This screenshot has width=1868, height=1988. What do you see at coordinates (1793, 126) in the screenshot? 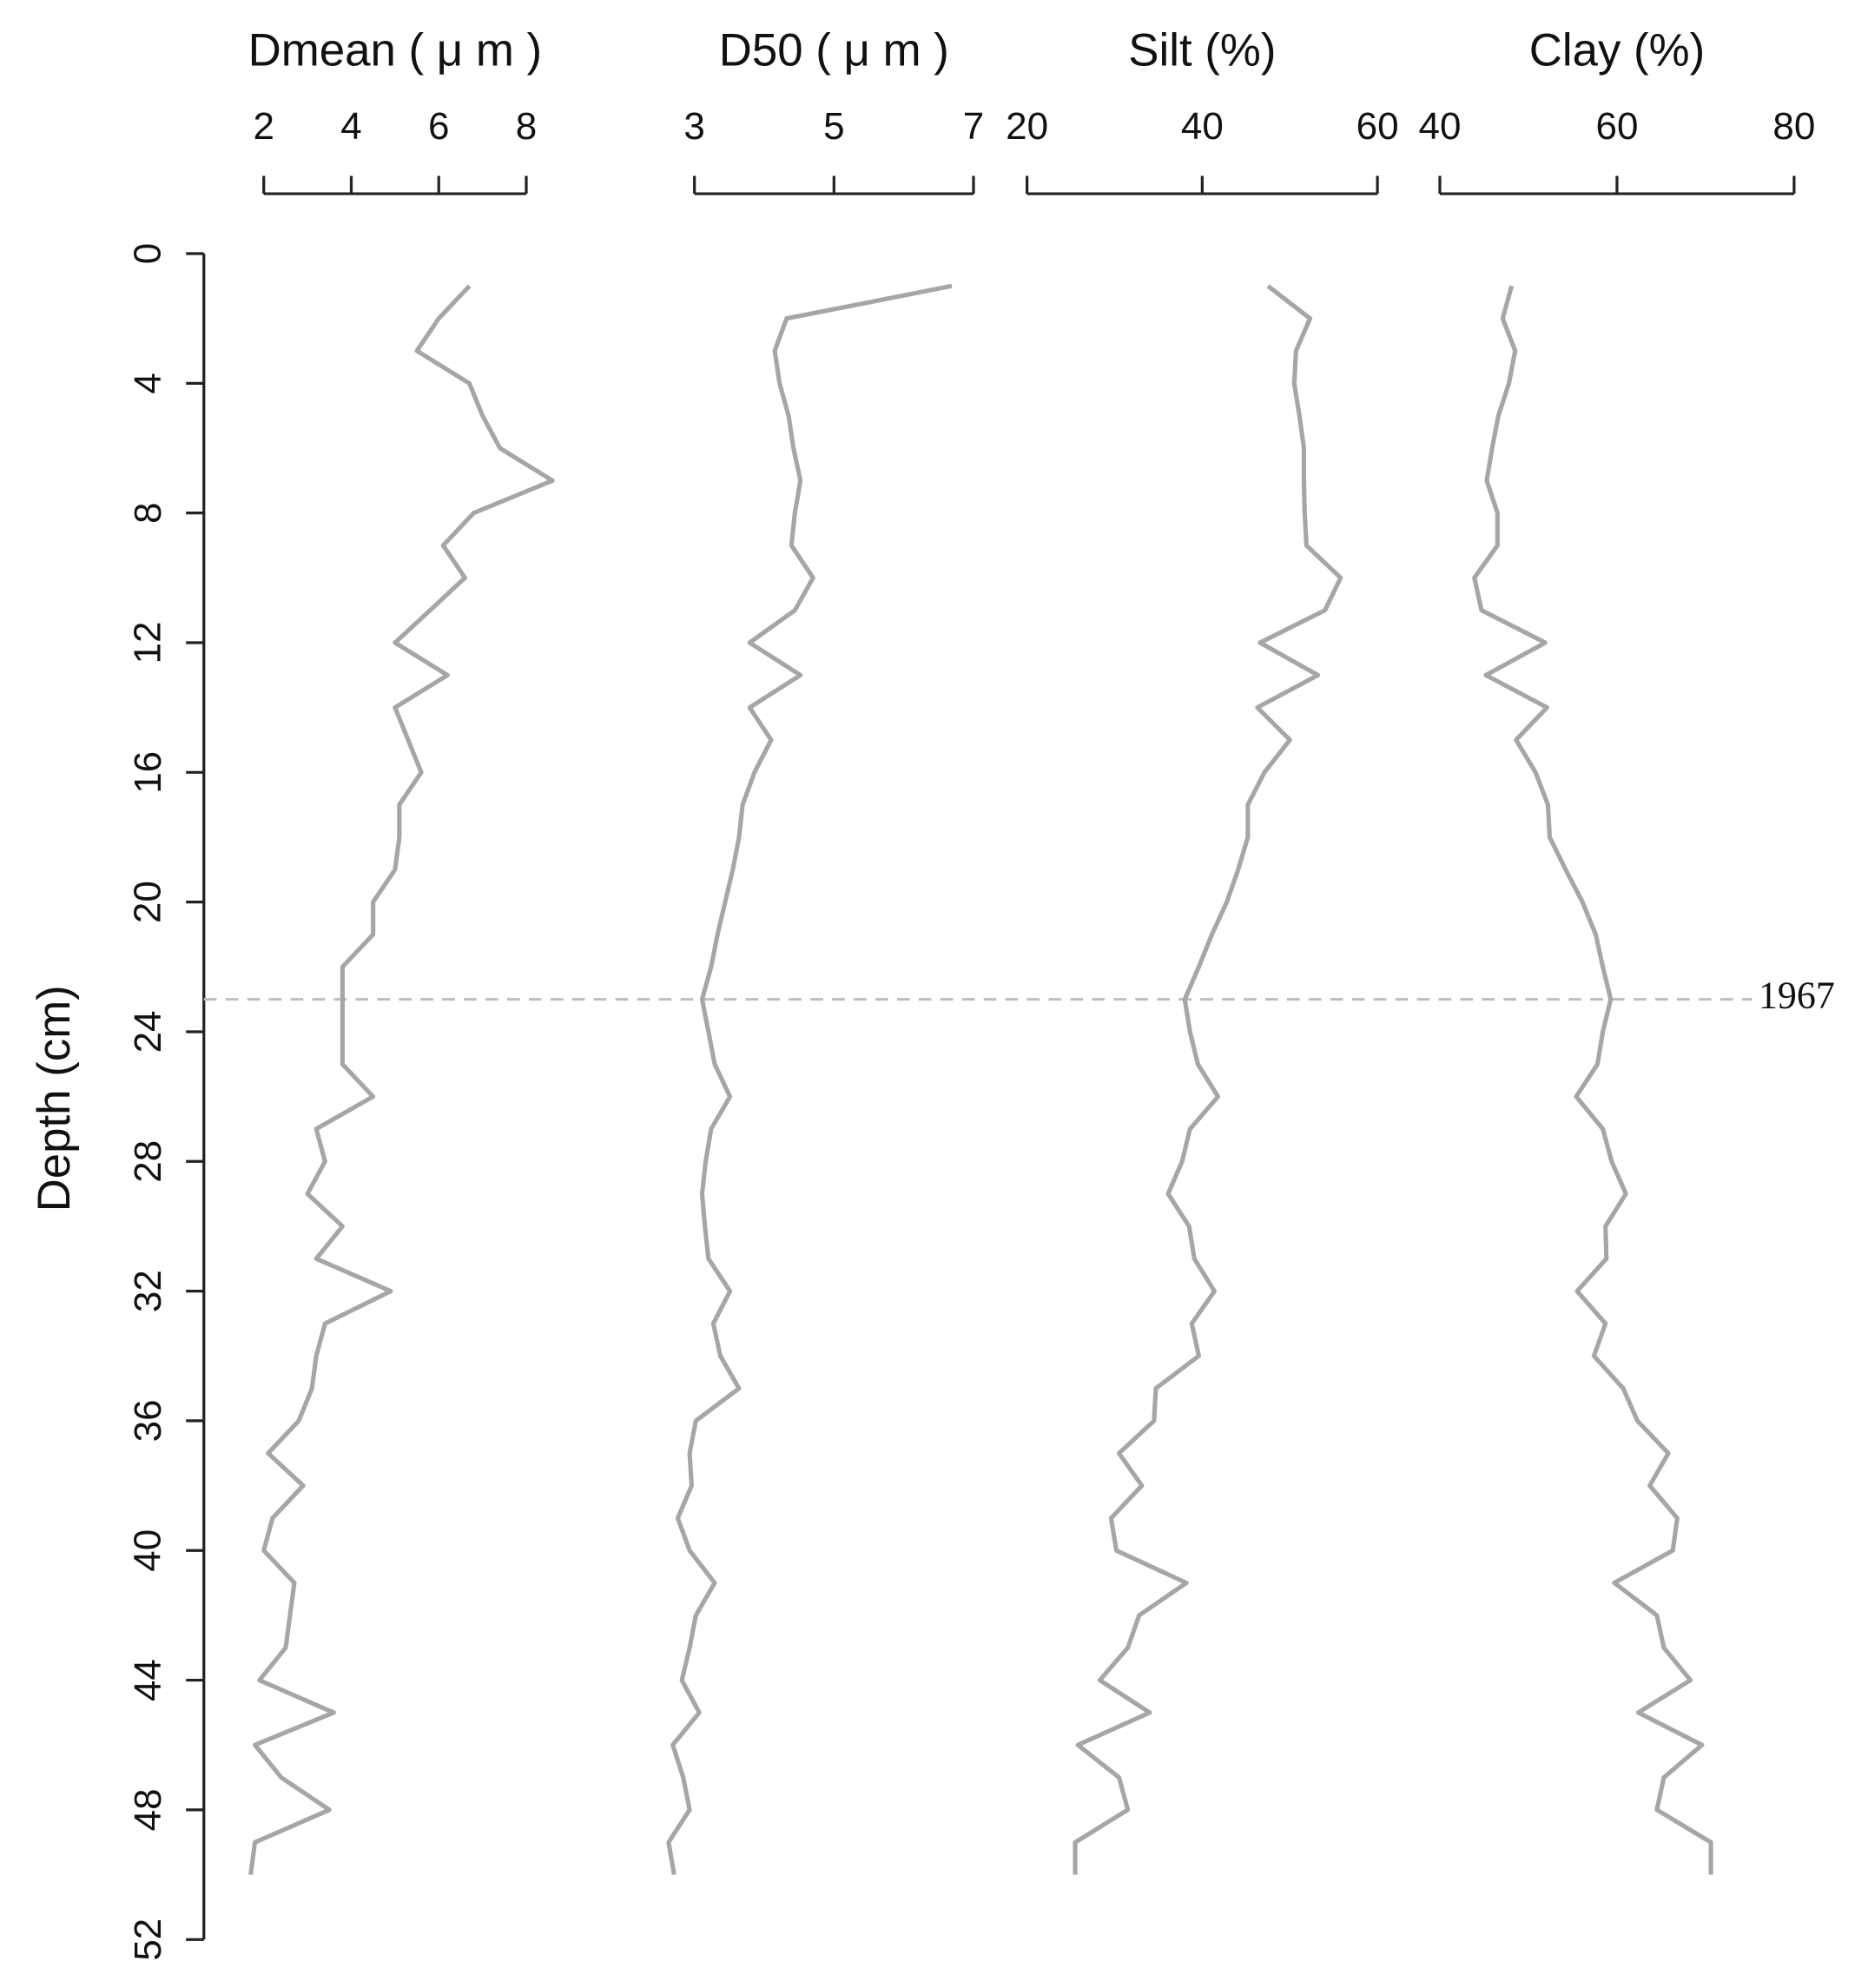
I see `x-tick-label: 80` at bounding box center [1793, 126].